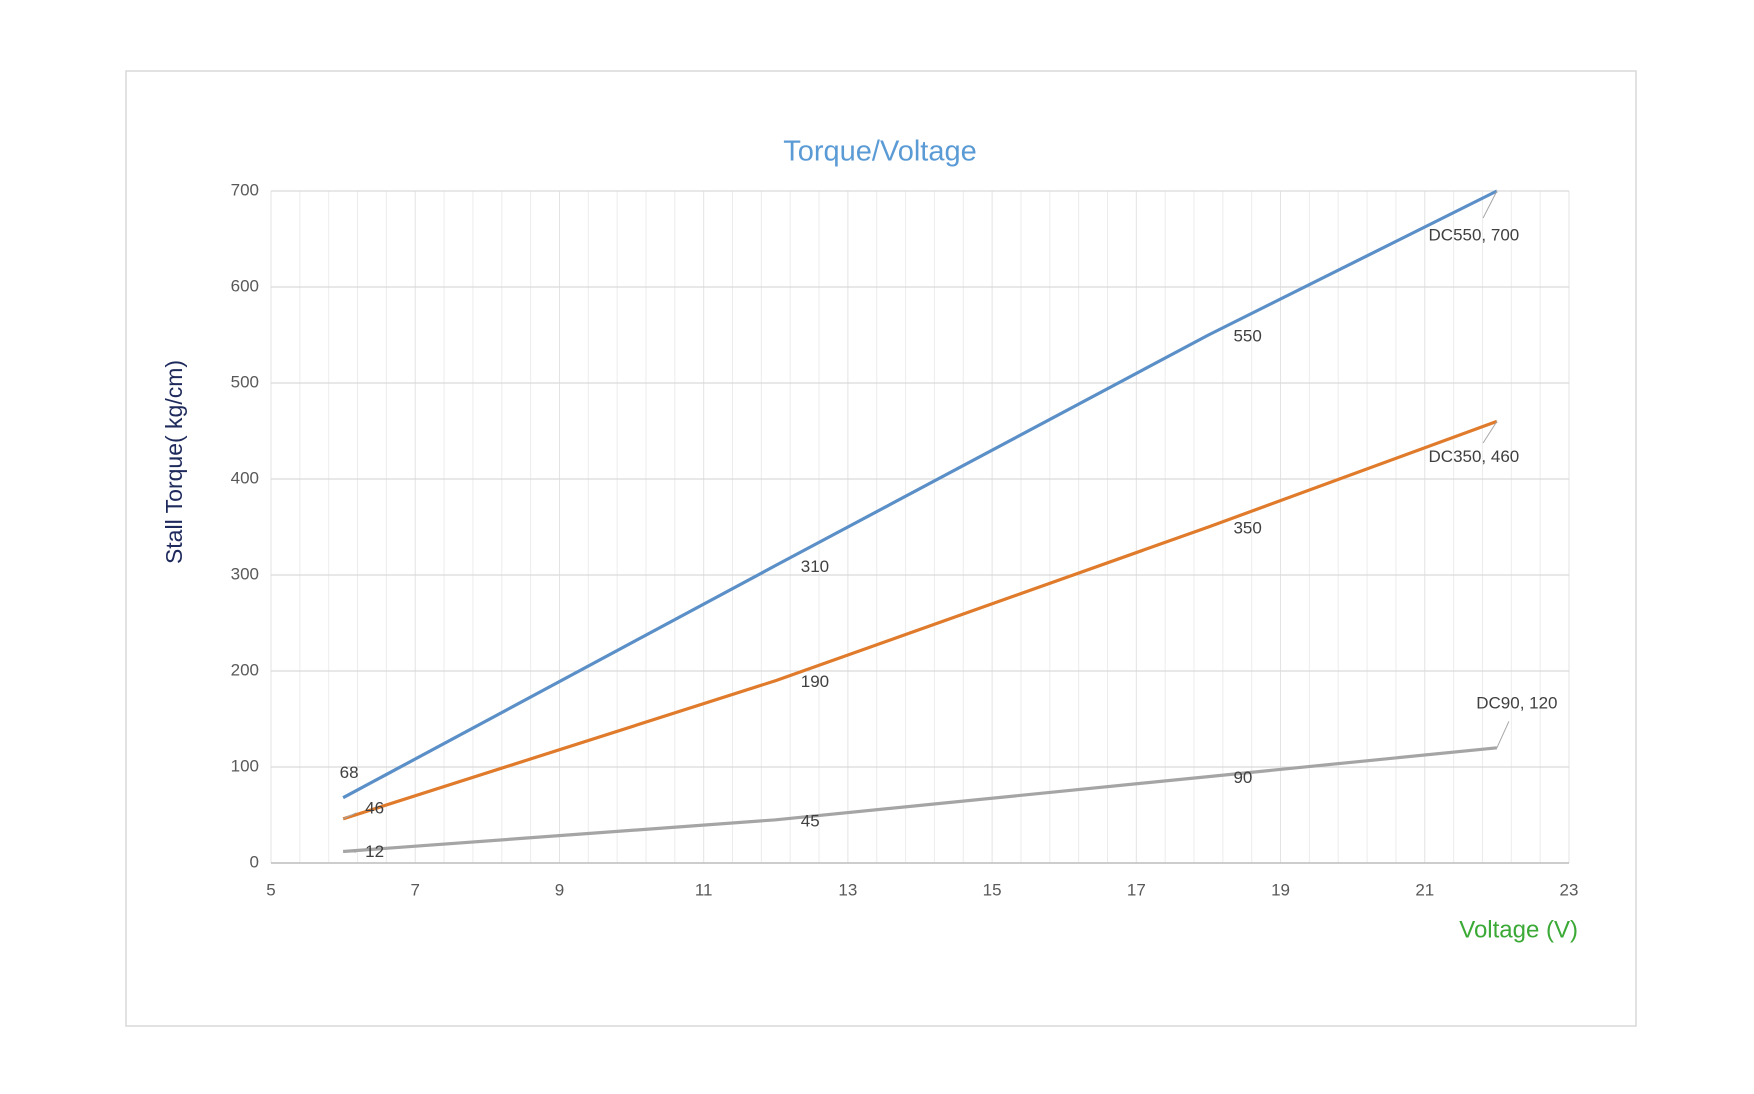 The image size is (1754, 1094). I want to click on x-tick-label: 19, so click(1280, 889).